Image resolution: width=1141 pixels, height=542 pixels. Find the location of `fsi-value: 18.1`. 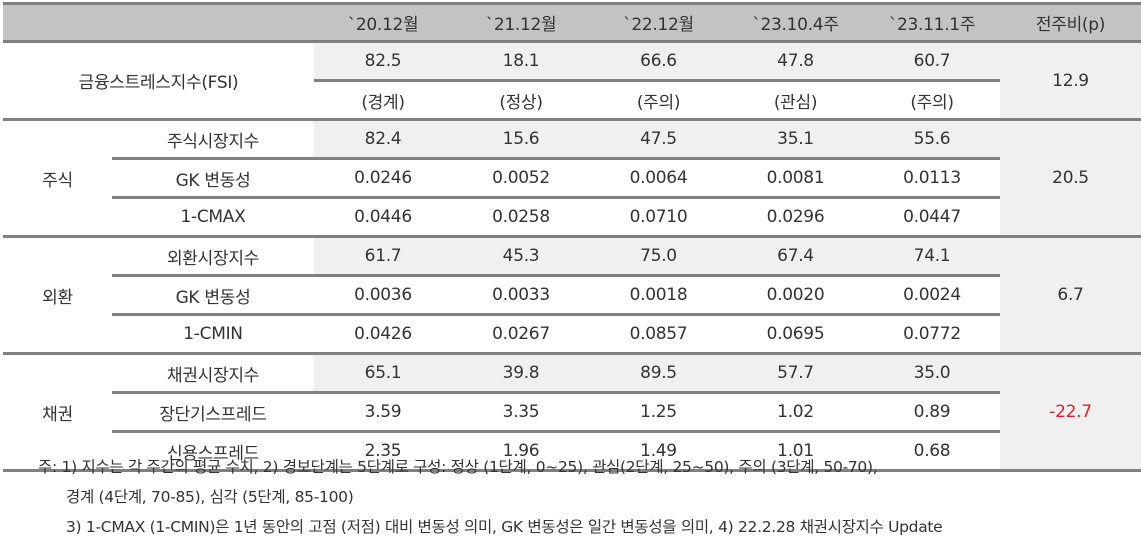

fsi-value: 18.1 is located at coordinates (521, 61).